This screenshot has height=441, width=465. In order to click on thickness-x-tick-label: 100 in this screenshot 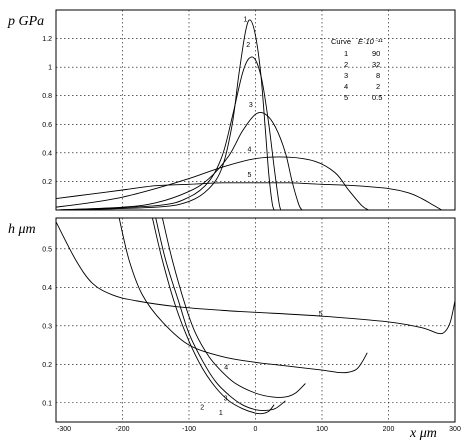, I will do `click(322, 429)`.